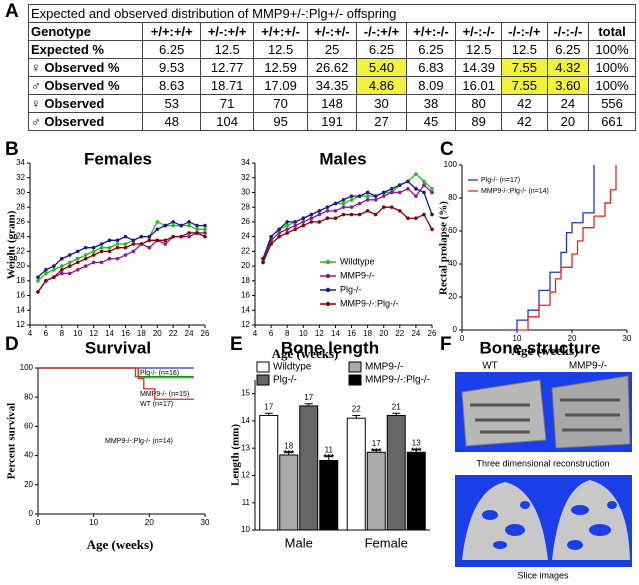 The height and width of the screenshot is (585, 639). I want to click on table-cell: 3.60, so click(568, 85).